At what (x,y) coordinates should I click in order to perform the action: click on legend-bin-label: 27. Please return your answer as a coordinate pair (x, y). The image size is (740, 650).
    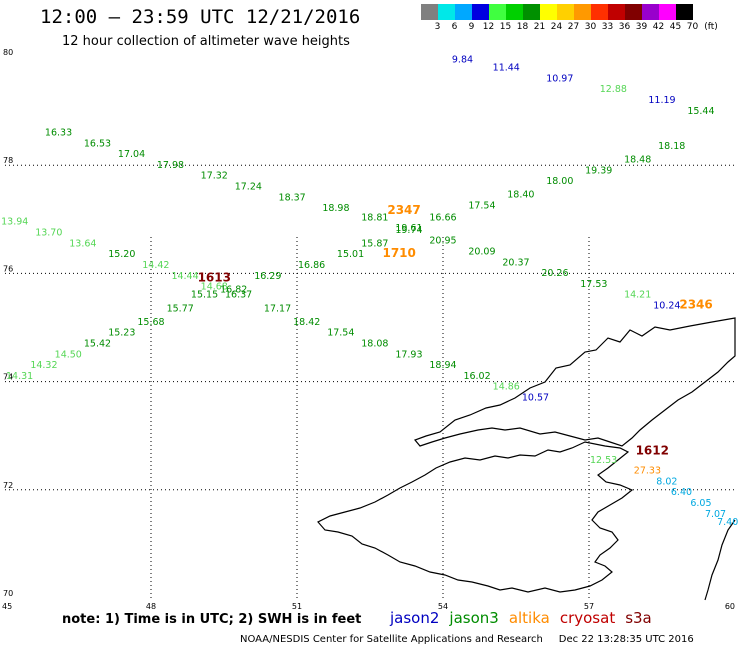
    Looking at the image, I should click on (573, 27).